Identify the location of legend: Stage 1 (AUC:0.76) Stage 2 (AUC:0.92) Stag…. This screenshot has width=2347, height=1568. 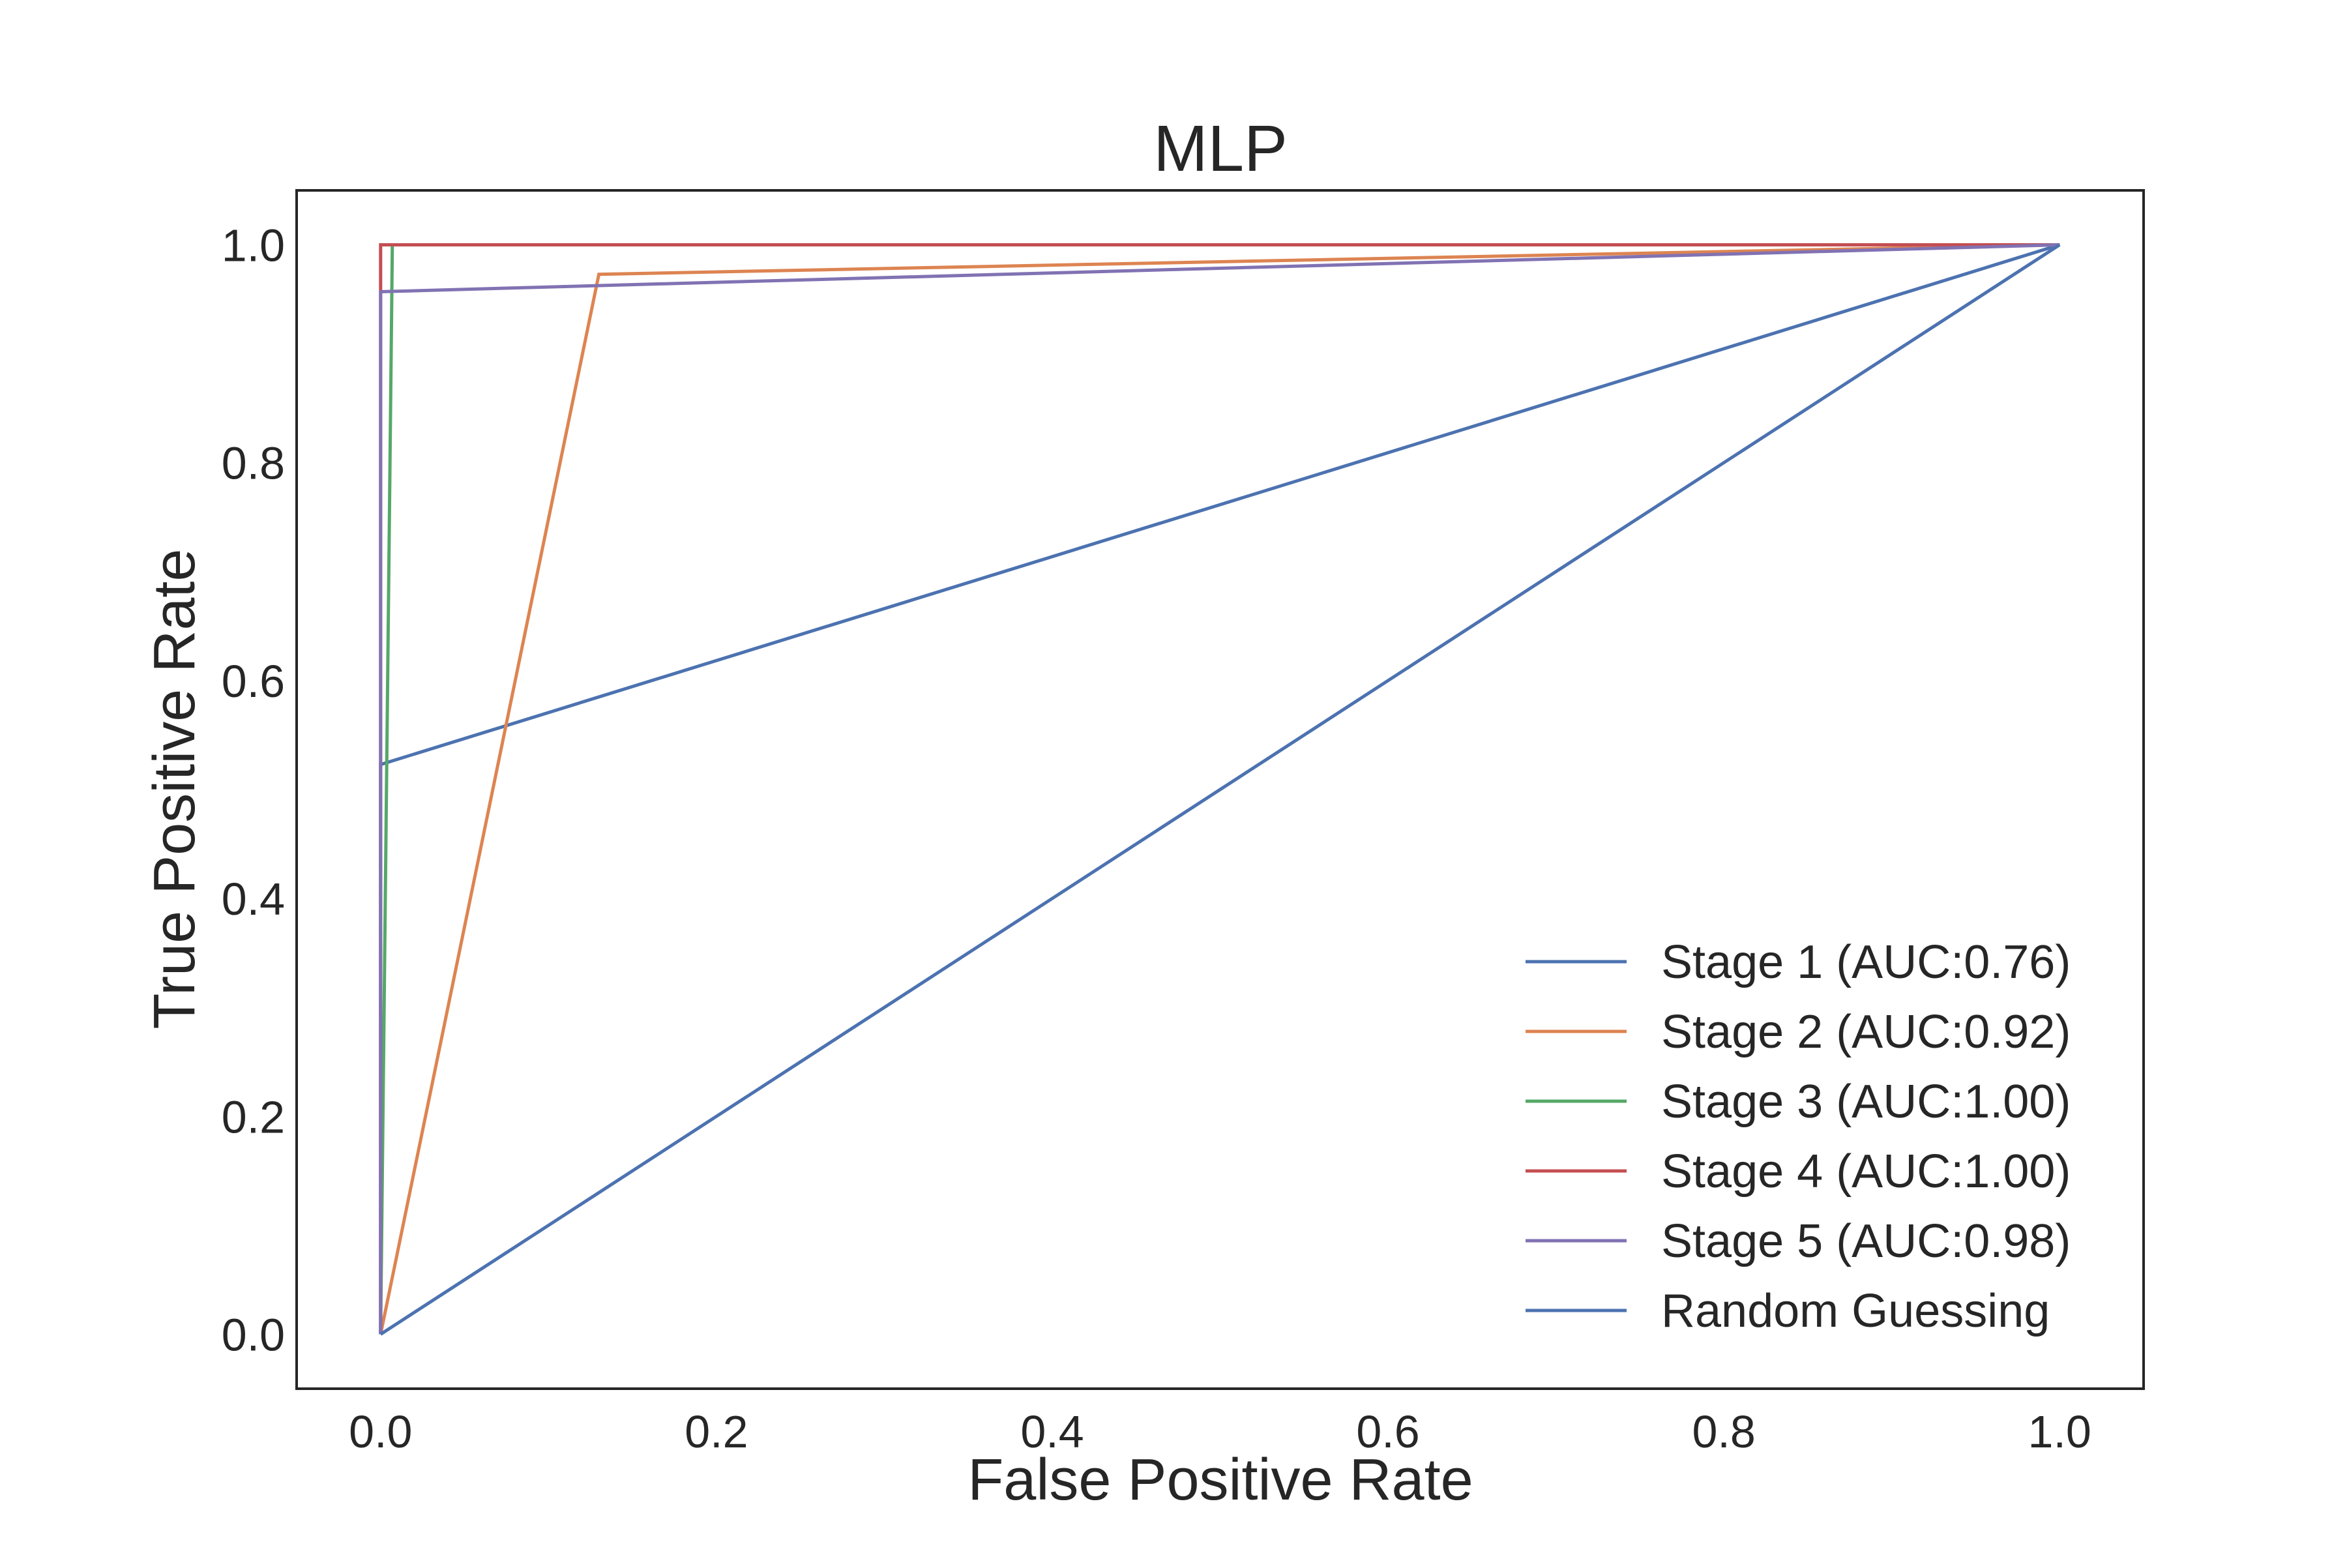
(1798, 1136).